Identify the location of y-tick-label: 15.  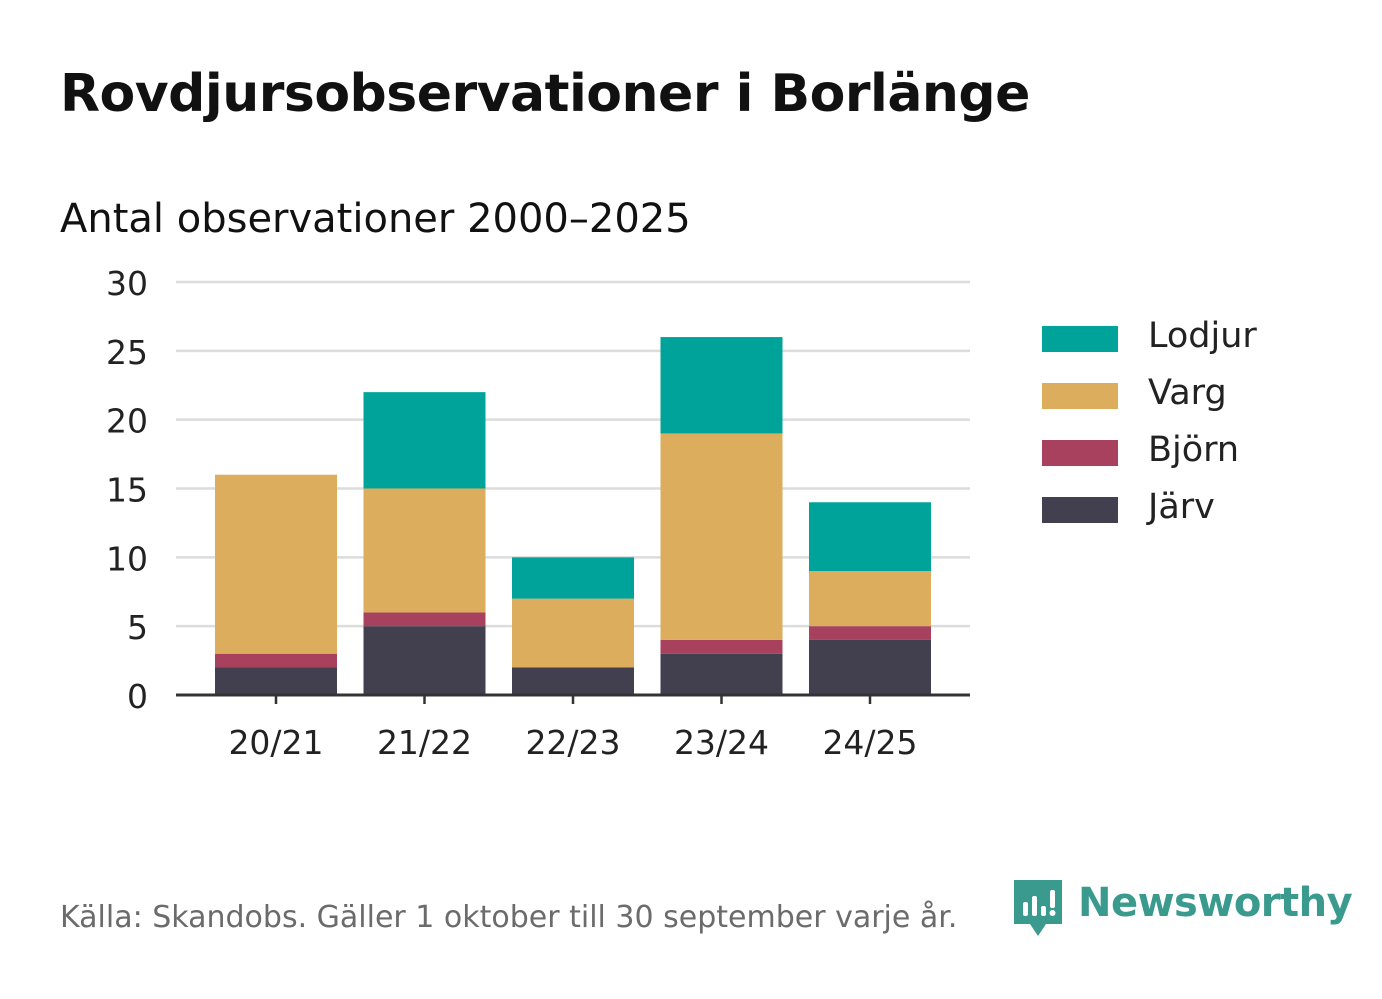
(127, 490).